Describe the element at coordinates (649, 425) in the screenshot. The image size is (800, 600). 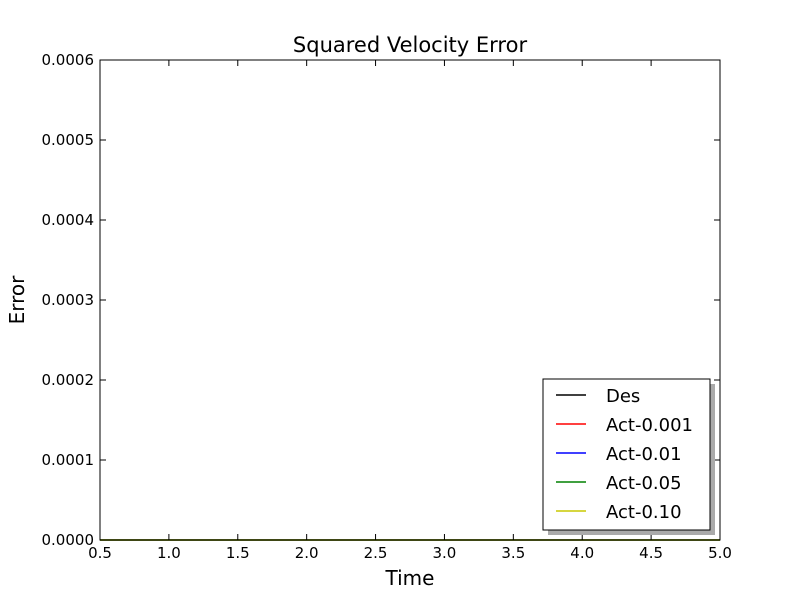
I see `legend-label: Act-0.001` at that location.